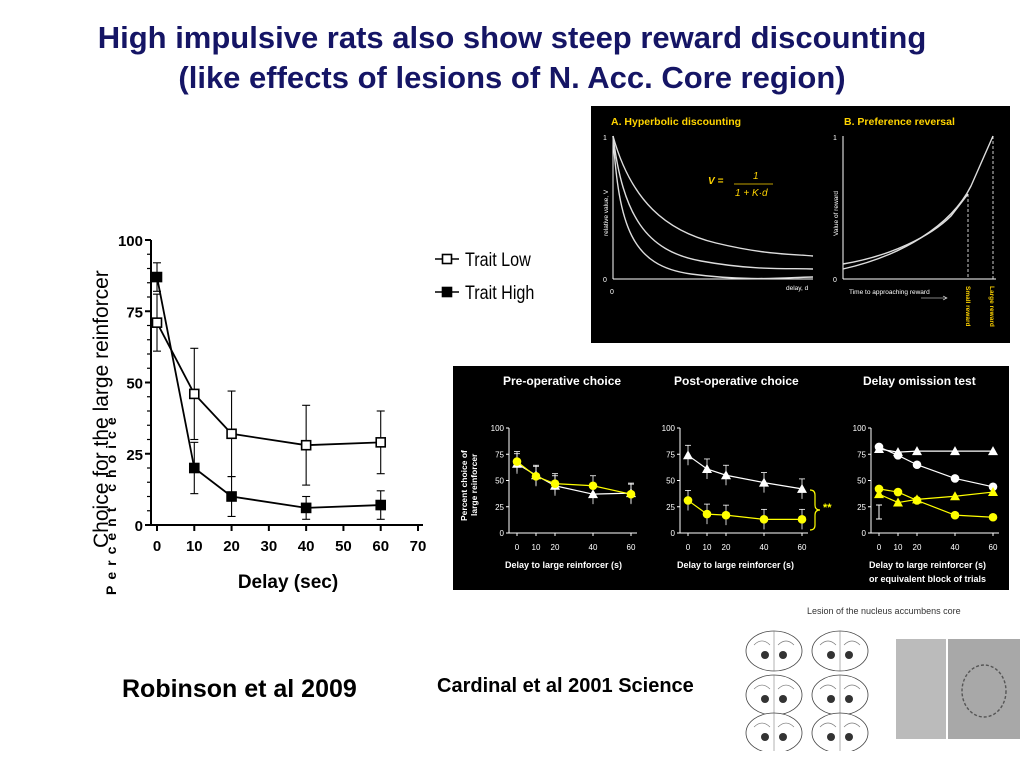 The image size is (1024, 768). What do you see at coordinates (835, 138) in the screenshot?
I see `panel-b-ytick-1: 1` at bounding box center [835, 138].